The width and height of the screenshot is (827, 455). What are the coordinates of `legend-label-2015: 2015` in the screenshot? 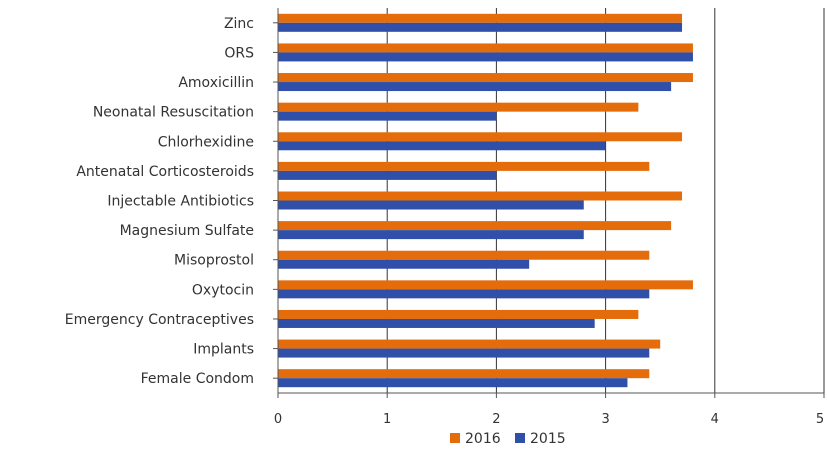 It's located at (548, 439).